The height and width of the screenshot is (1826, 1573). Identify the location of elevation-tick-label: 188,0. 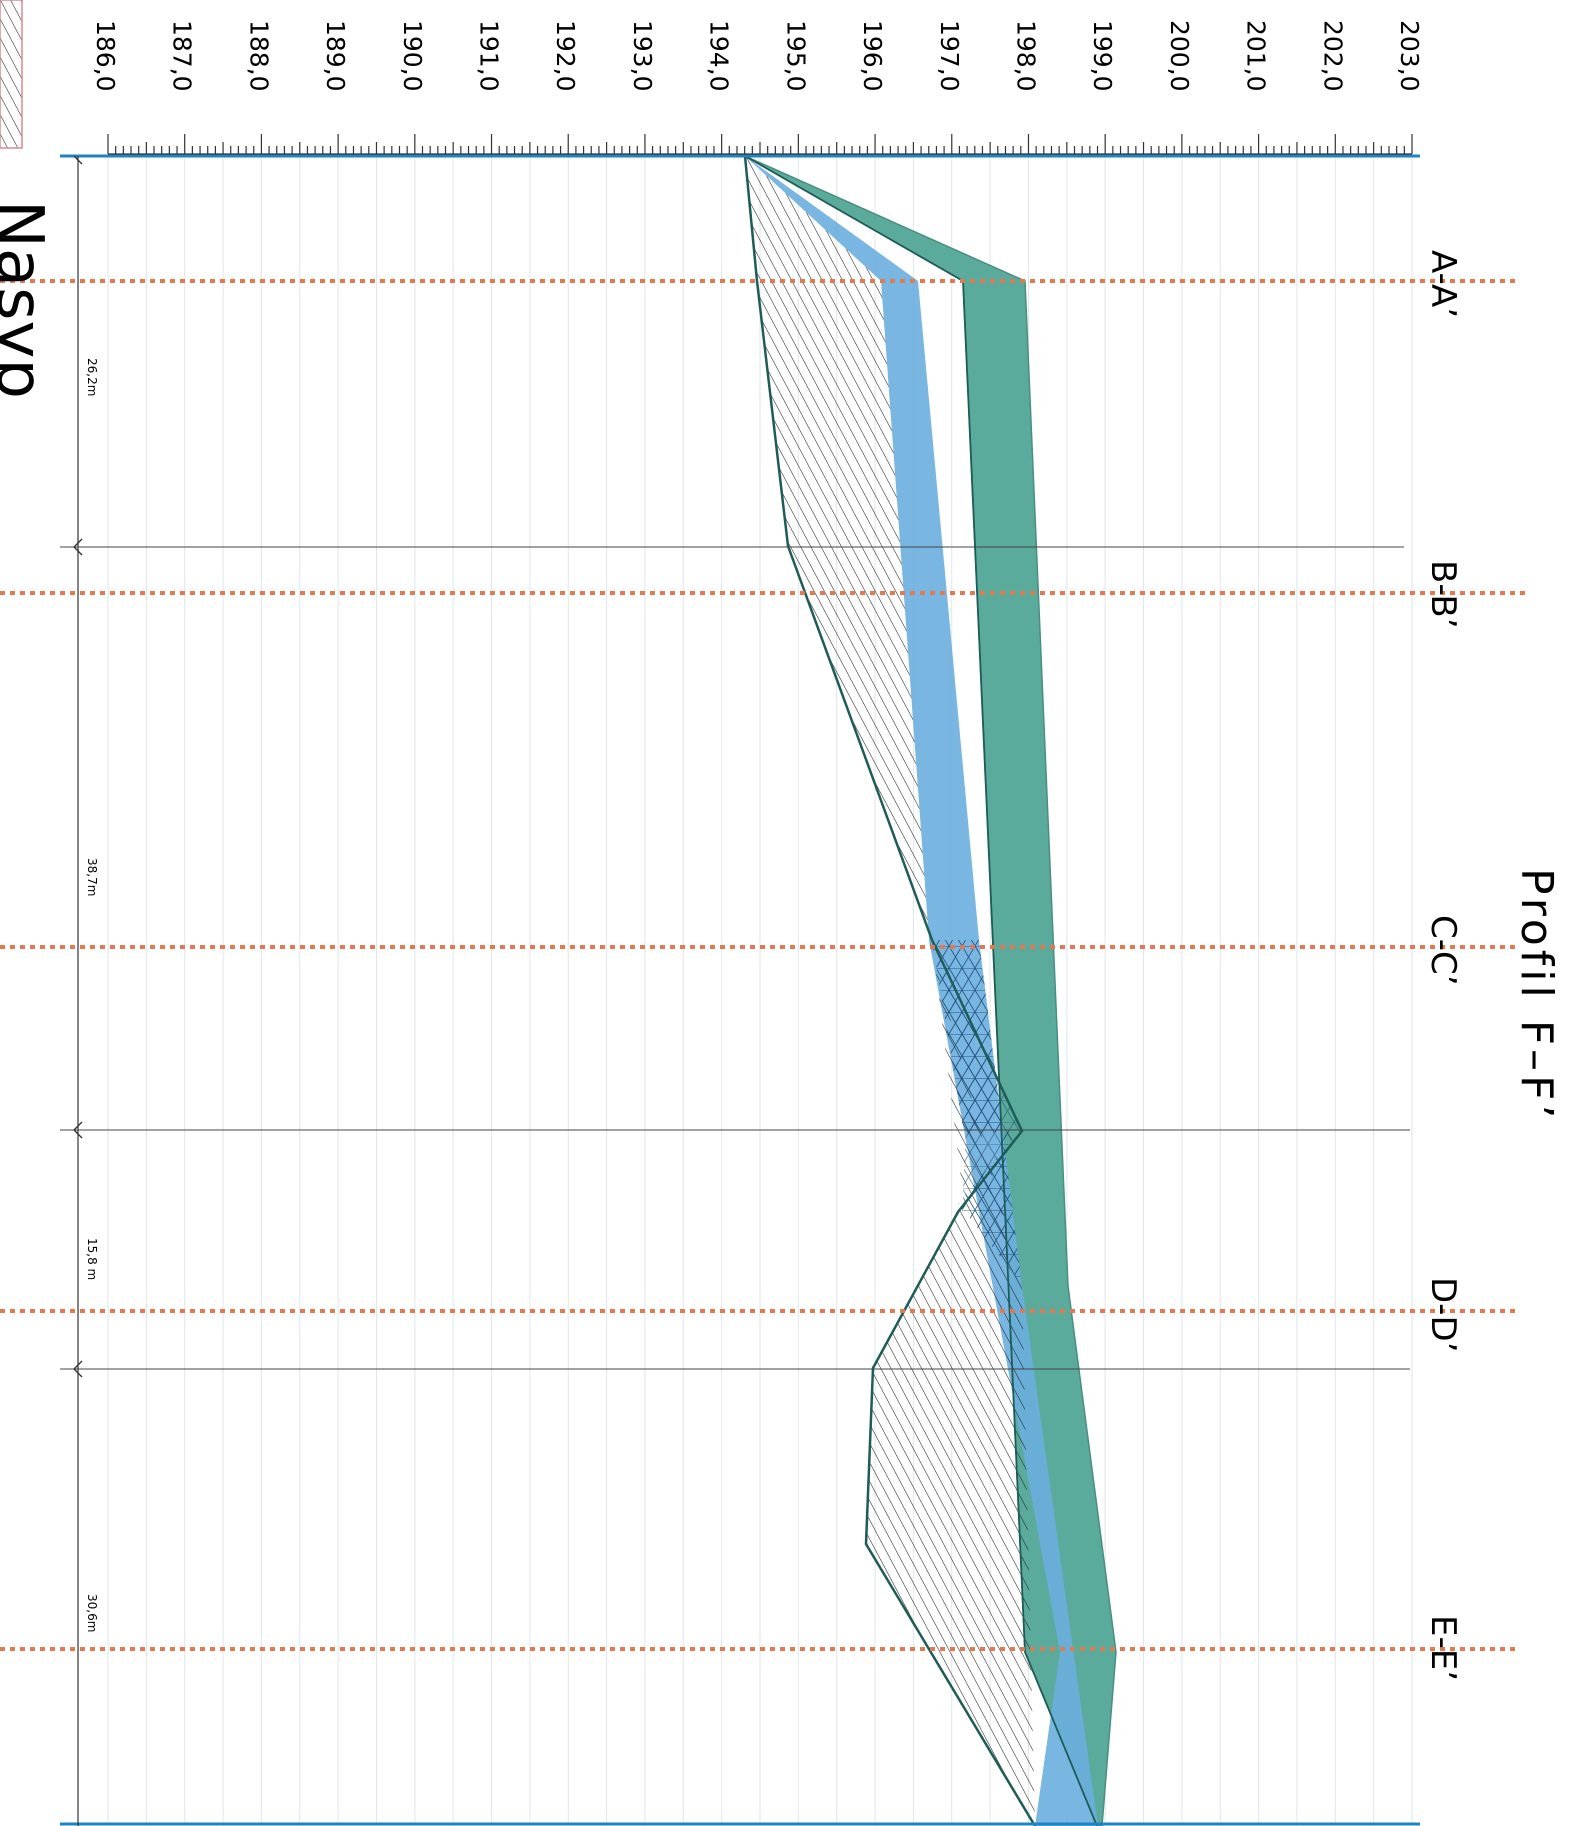
(258, 56).